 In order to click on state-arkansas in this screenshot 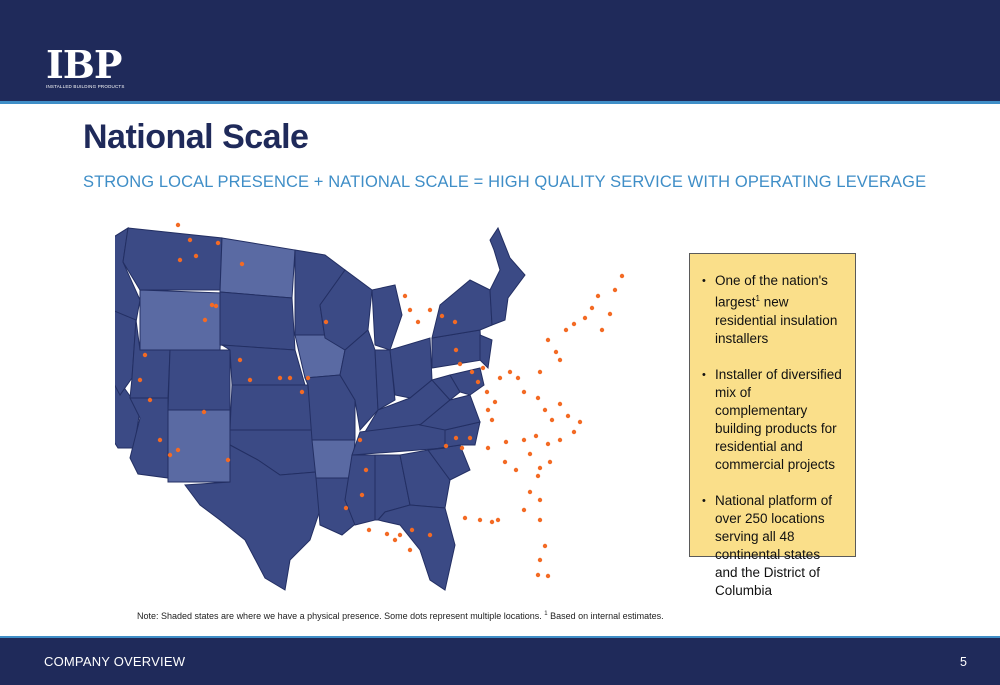, I will do `click(333, 459)`.